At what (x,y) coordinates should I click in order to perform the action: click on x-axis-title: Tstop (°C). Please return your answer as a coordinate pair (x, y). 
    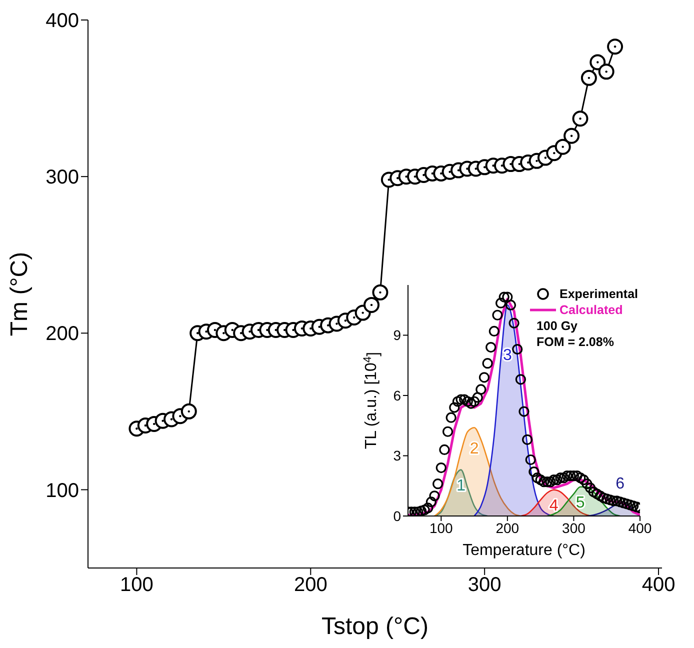
    Looking at the image, I should click on (375, 626).